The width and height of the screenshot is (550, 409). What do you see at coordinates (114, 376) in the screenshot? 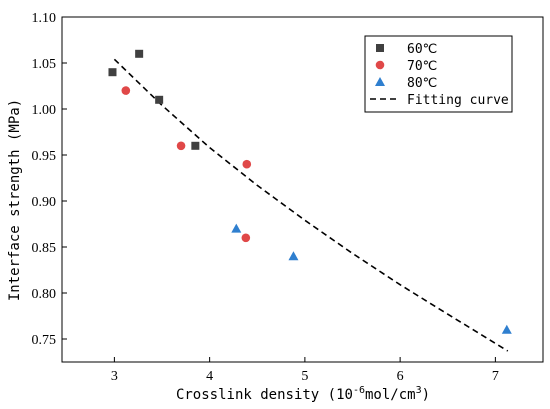
I see `x-tick-label: 3` at bounding box center [114, 376].